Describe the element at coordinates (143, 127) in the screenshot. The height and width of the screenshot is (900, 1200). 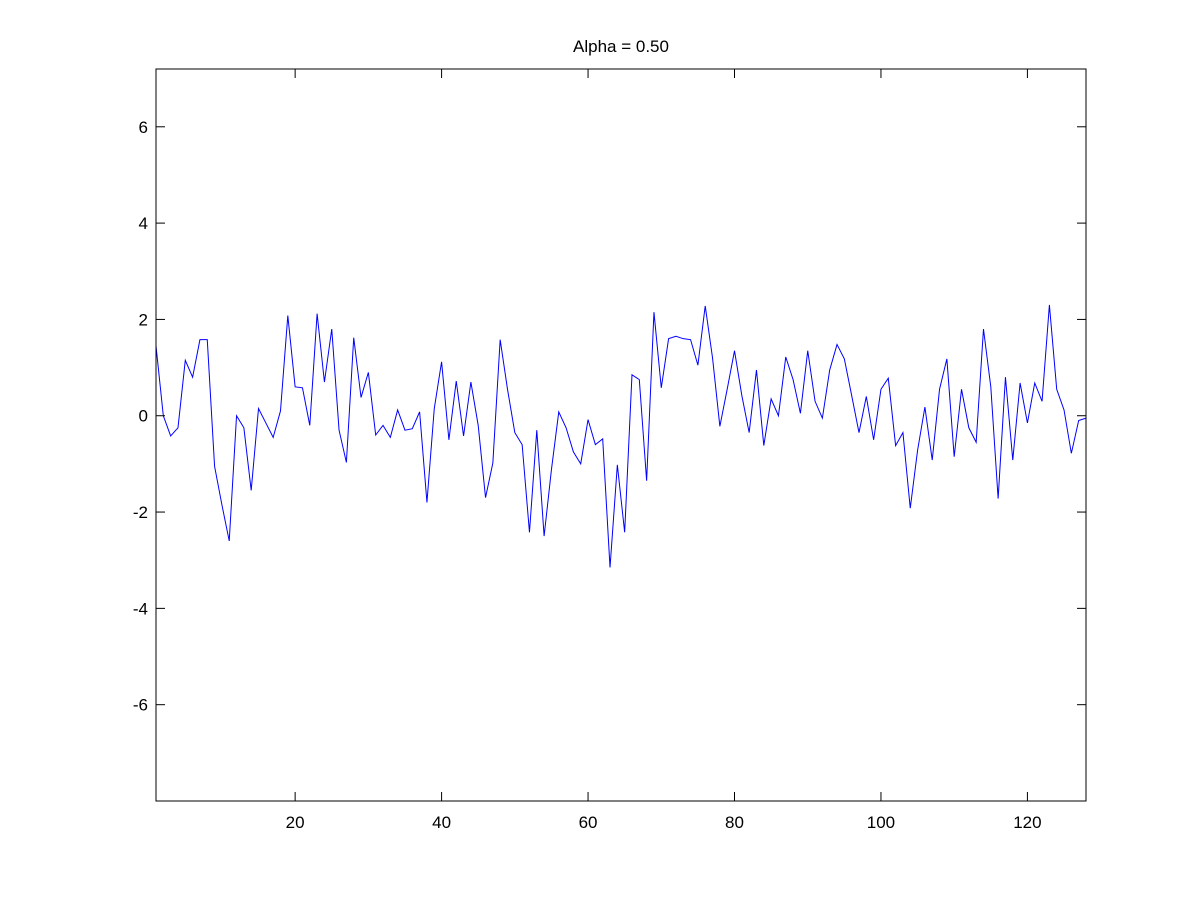
I see `y-tick-label: 6` at that location.